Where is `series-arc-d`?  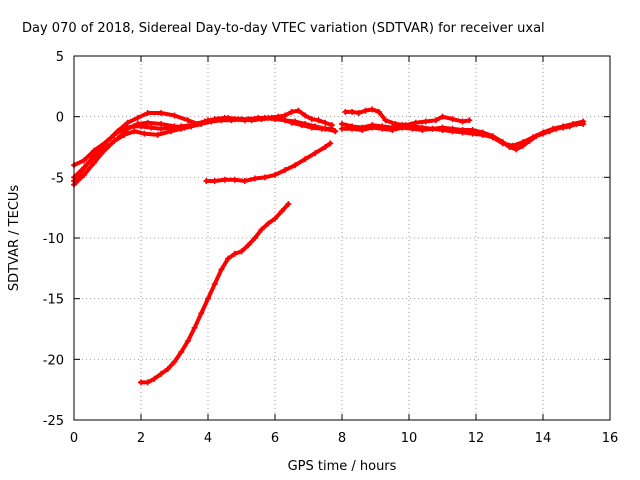 series-arc-d is located at coordinates (133, 153).